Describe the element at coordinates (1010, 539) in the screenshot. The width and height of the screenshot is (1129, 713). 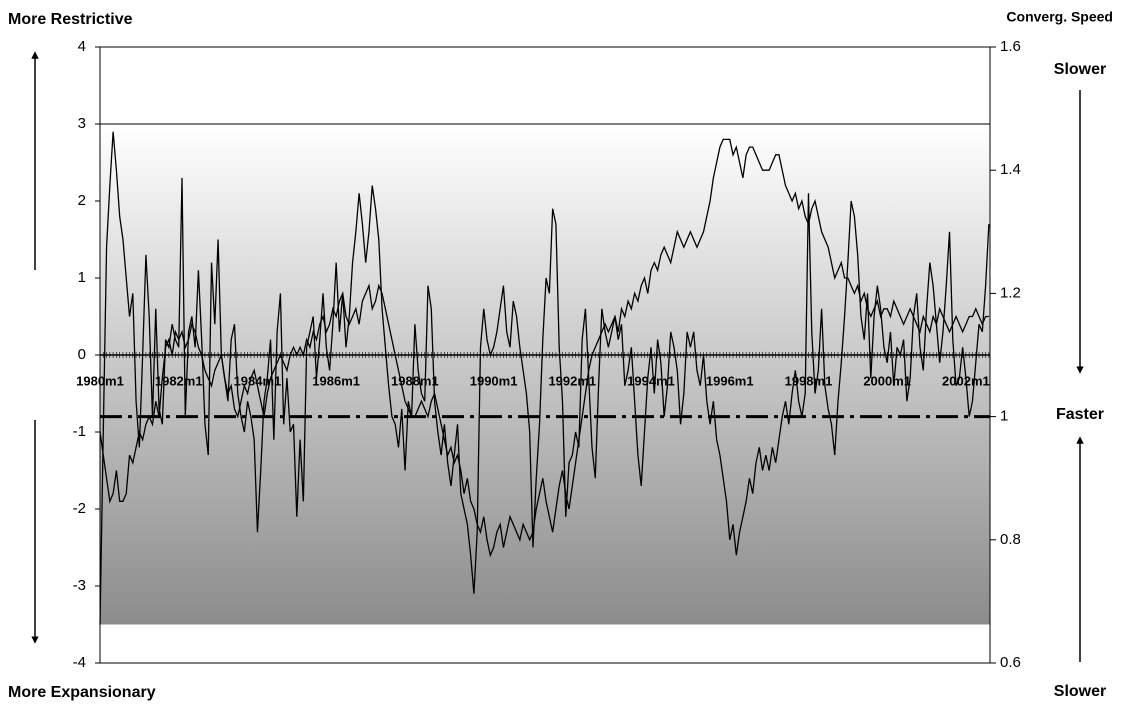
I see `y2-tick-label: 0.8` at that location.